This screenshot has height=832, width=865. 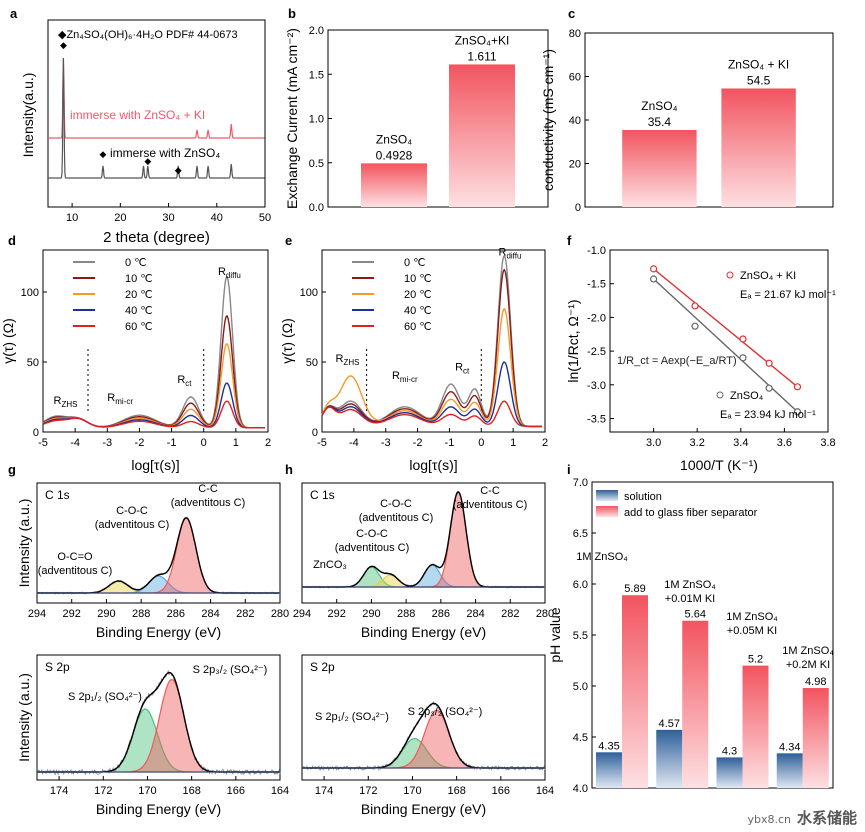 I want to click on e-x-tick-label: 1, so click(x=513, y=443).